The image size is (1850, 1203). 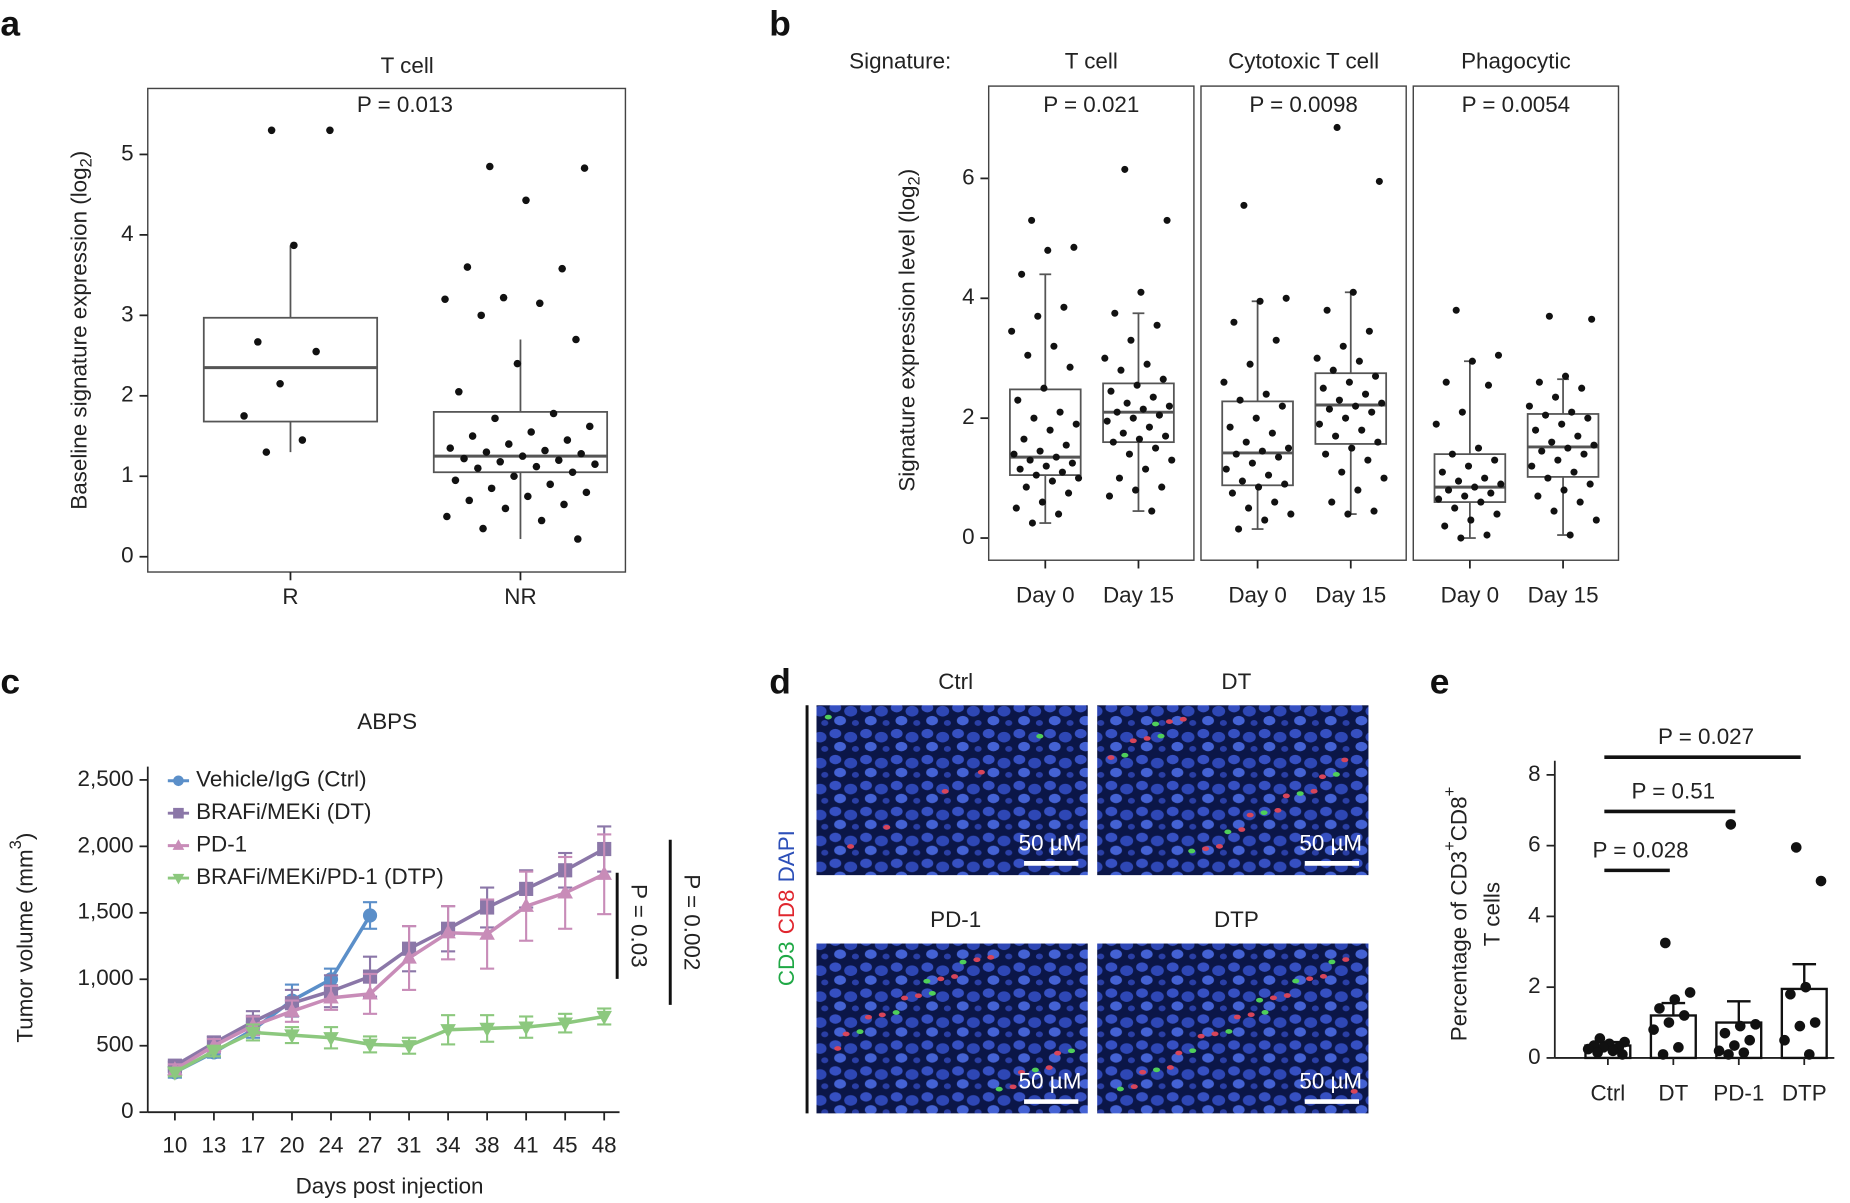 What do you see at coordinates (405, 104) in the screenshot?
I see `annotation: P = 0.013` at bounding box center [405, 104].